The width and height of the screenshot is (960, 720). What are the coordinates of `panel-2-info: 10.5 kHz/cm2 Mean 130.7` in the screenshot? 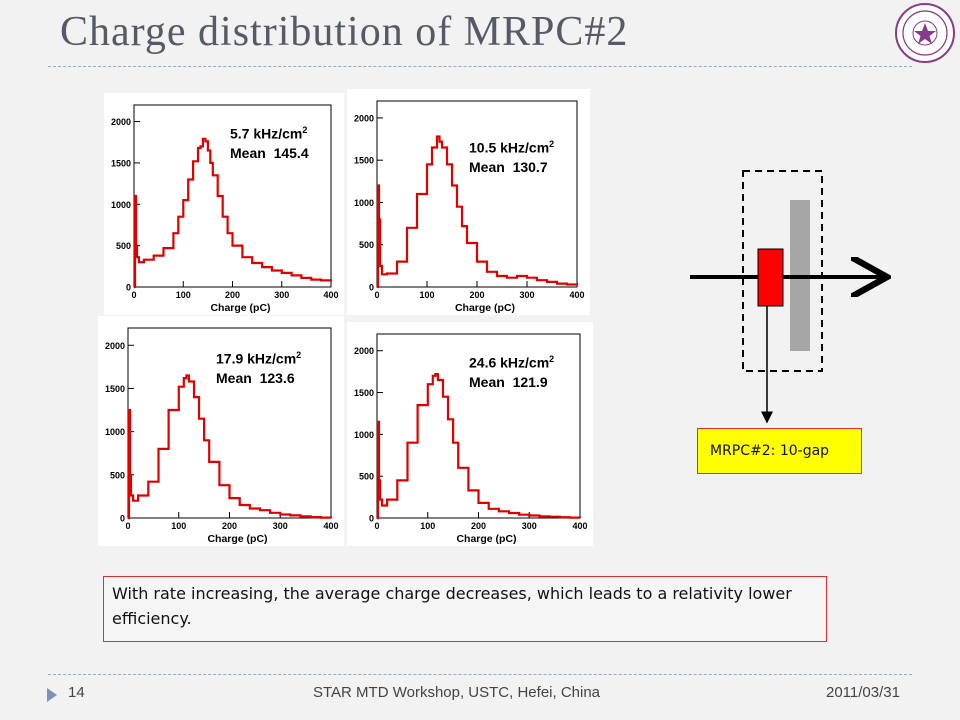 It's located at (511, 156).